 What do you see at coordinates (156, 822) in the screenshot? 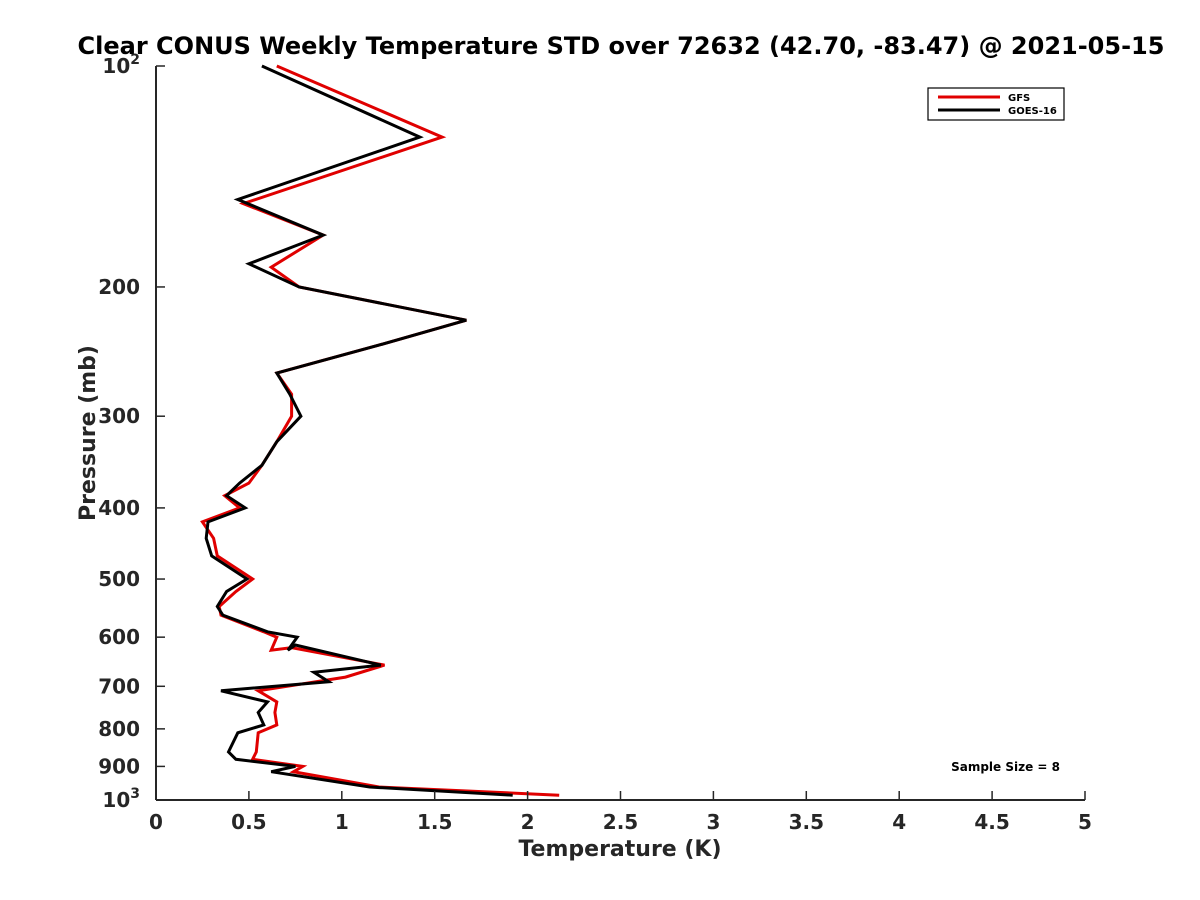
I see `x-tick-label: 0` at bounding box center [156, 822].